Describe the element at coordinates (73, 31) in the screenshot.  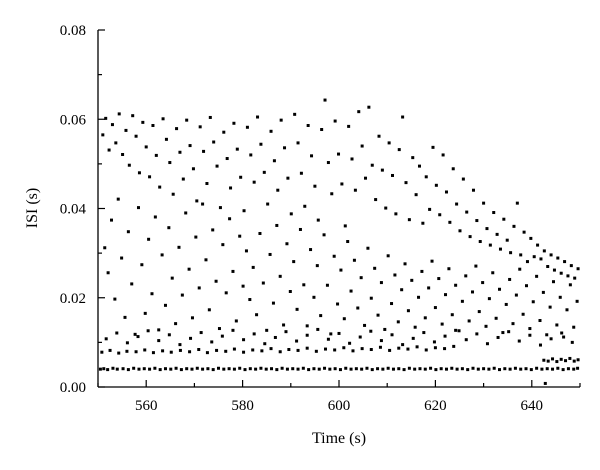
I see `y-tick-label: 0.08` at that location.